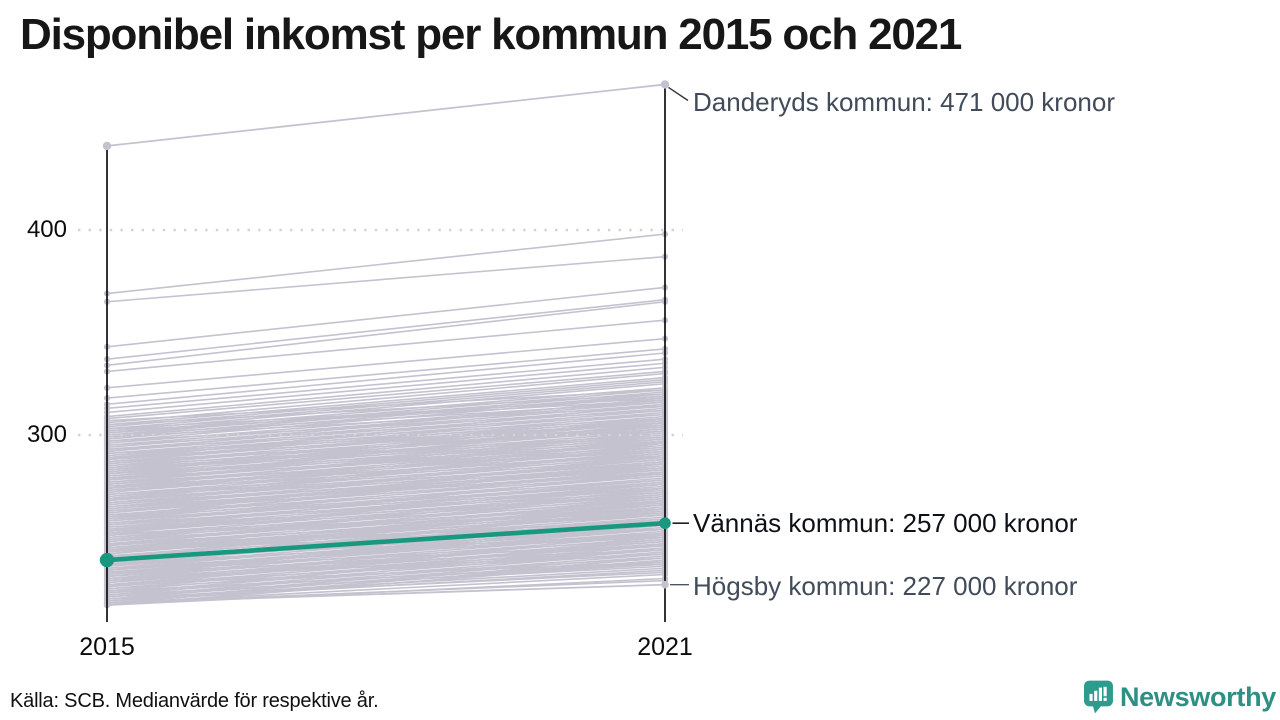  What do you see at coordinates (46, 434) in the screenshot?
I see `y-tick-label-300: 300` at bounding box center [46, 434].